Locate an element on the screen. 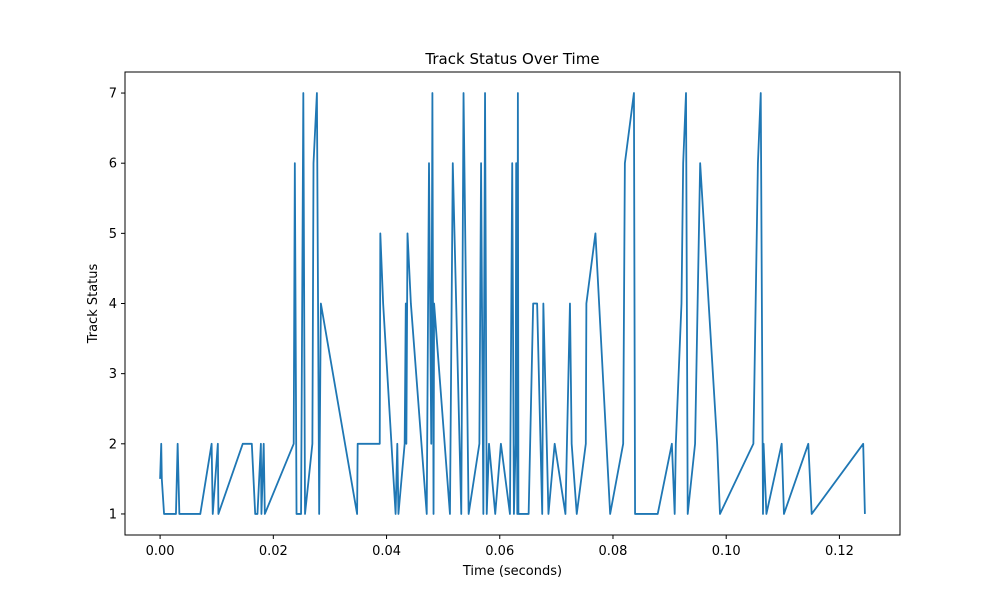  y-tick-label: 7 is located at coordinates (113, 94).